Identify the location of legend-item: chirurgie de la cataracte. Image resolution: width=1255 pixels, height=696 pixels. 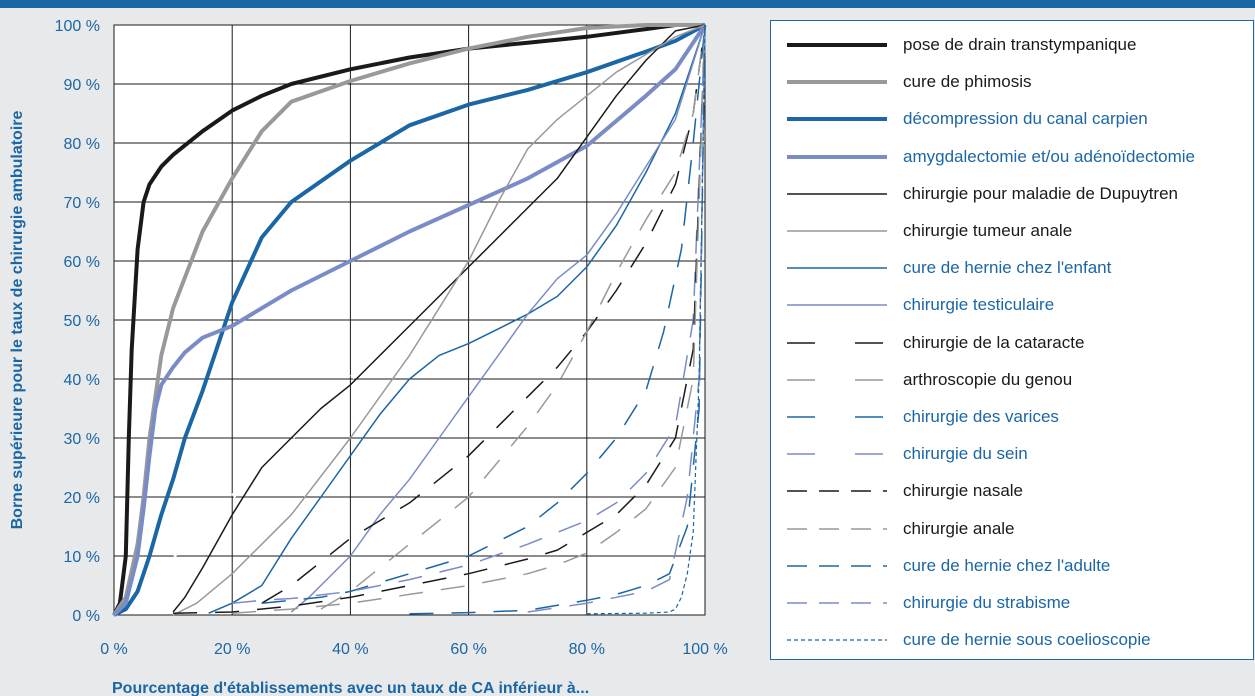
(1012, 343).